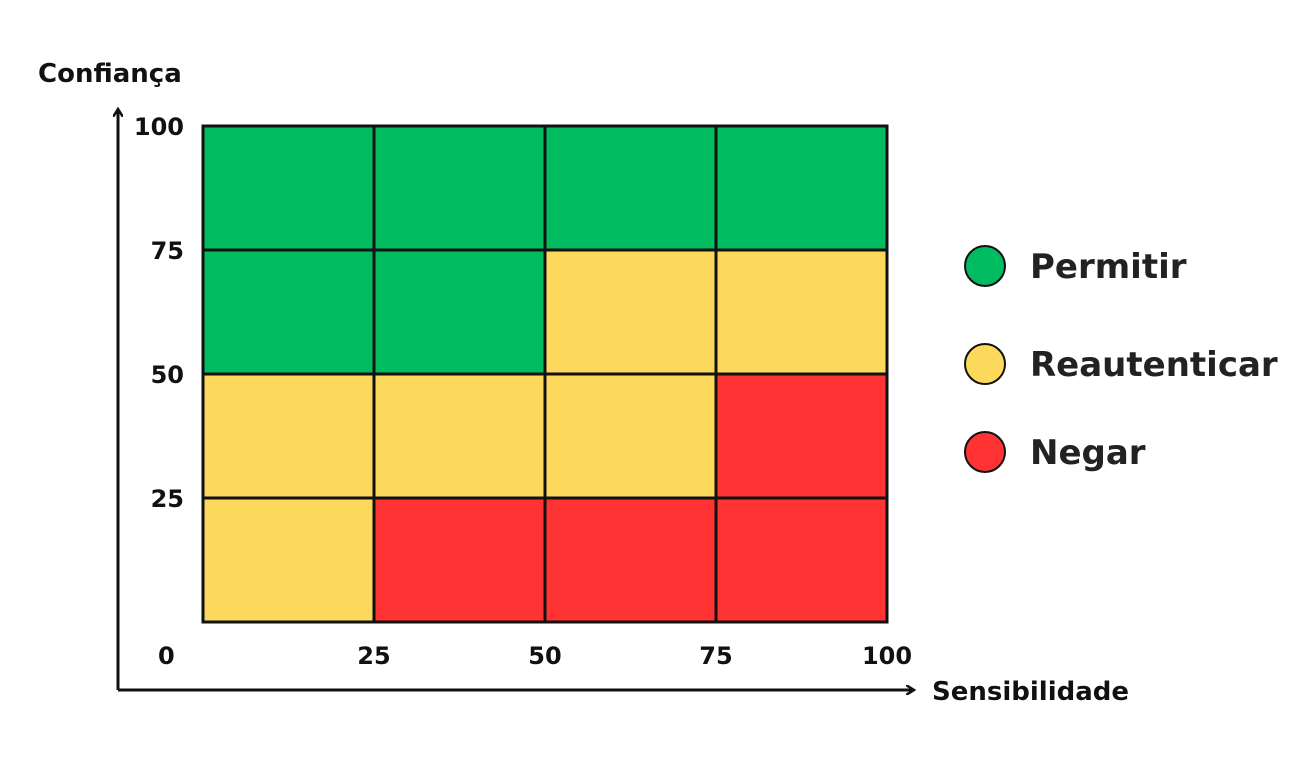 The height and width of the screenshot is (767, 1302). I want to click on legend-label-reautenticar: Reautenticar, so click(1154, 365).